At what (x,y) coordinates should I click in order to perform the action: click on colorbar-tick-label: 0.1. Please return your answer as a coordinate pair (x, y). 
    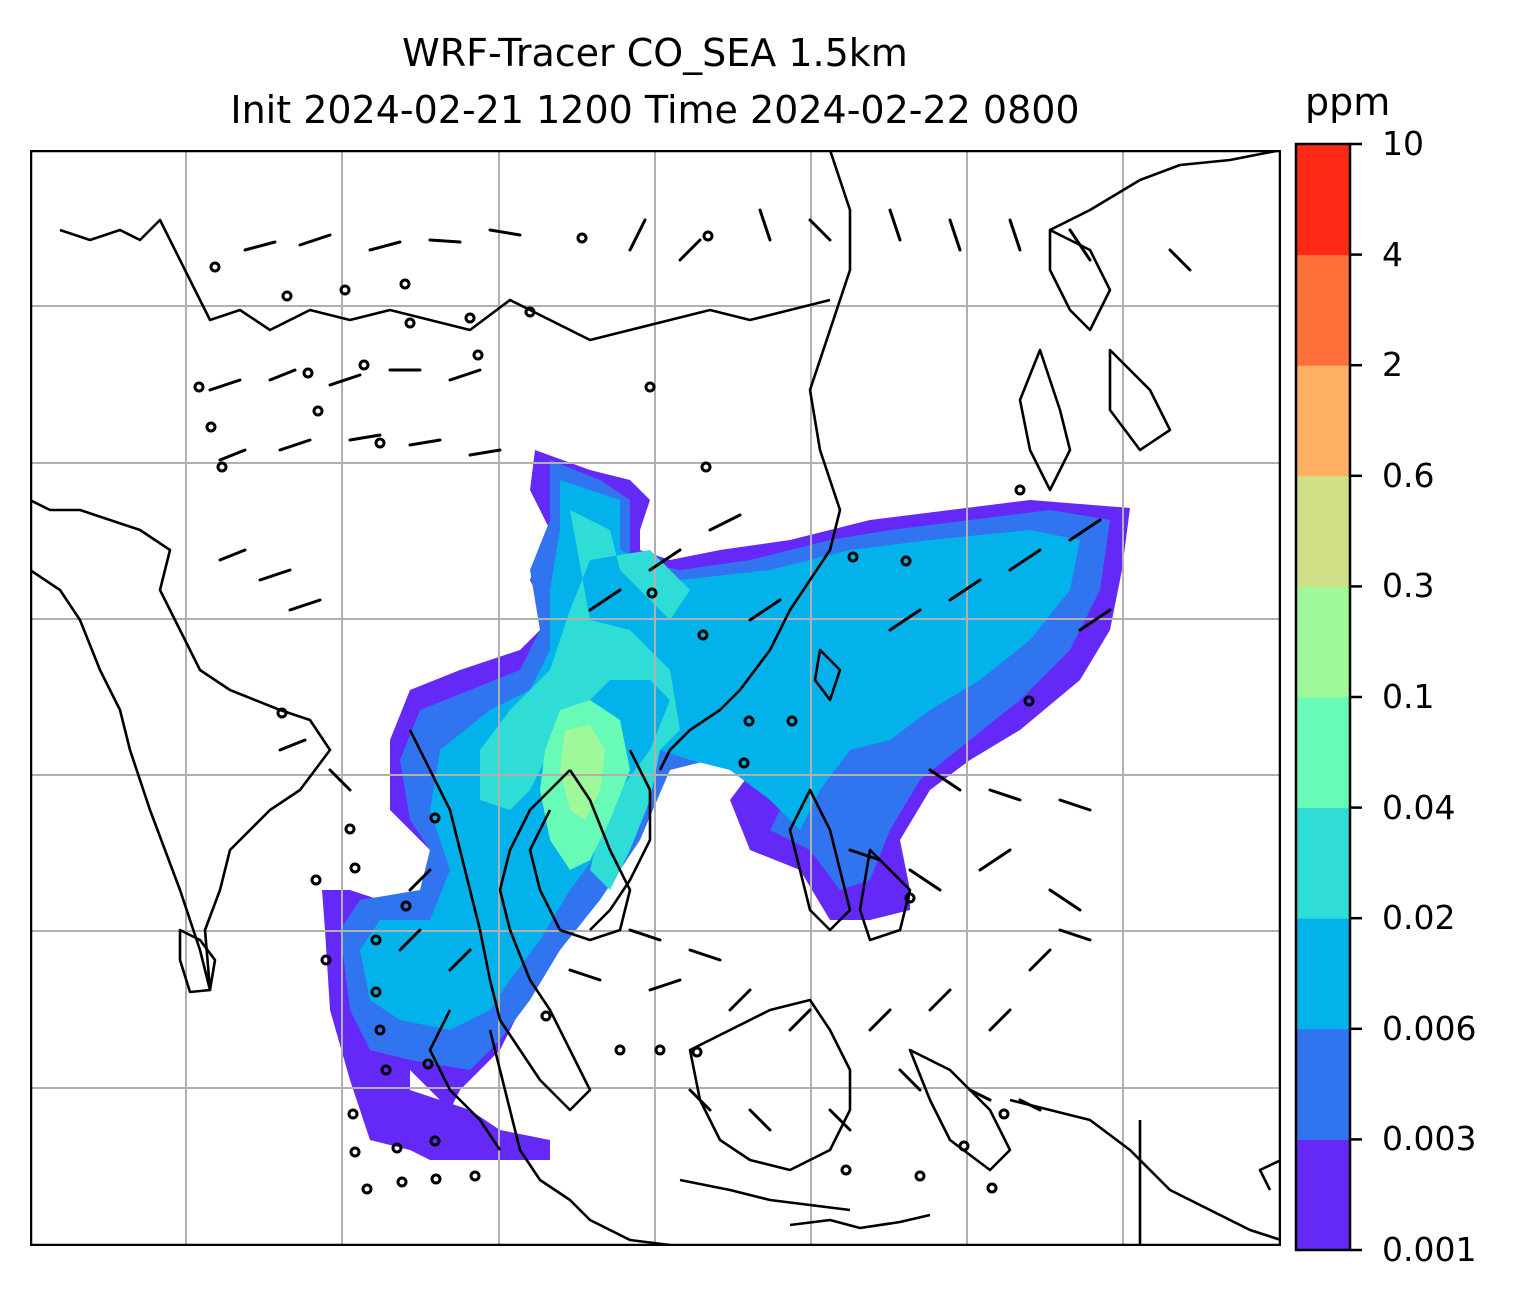
    Looking at the image, I should click on (1408, 696).